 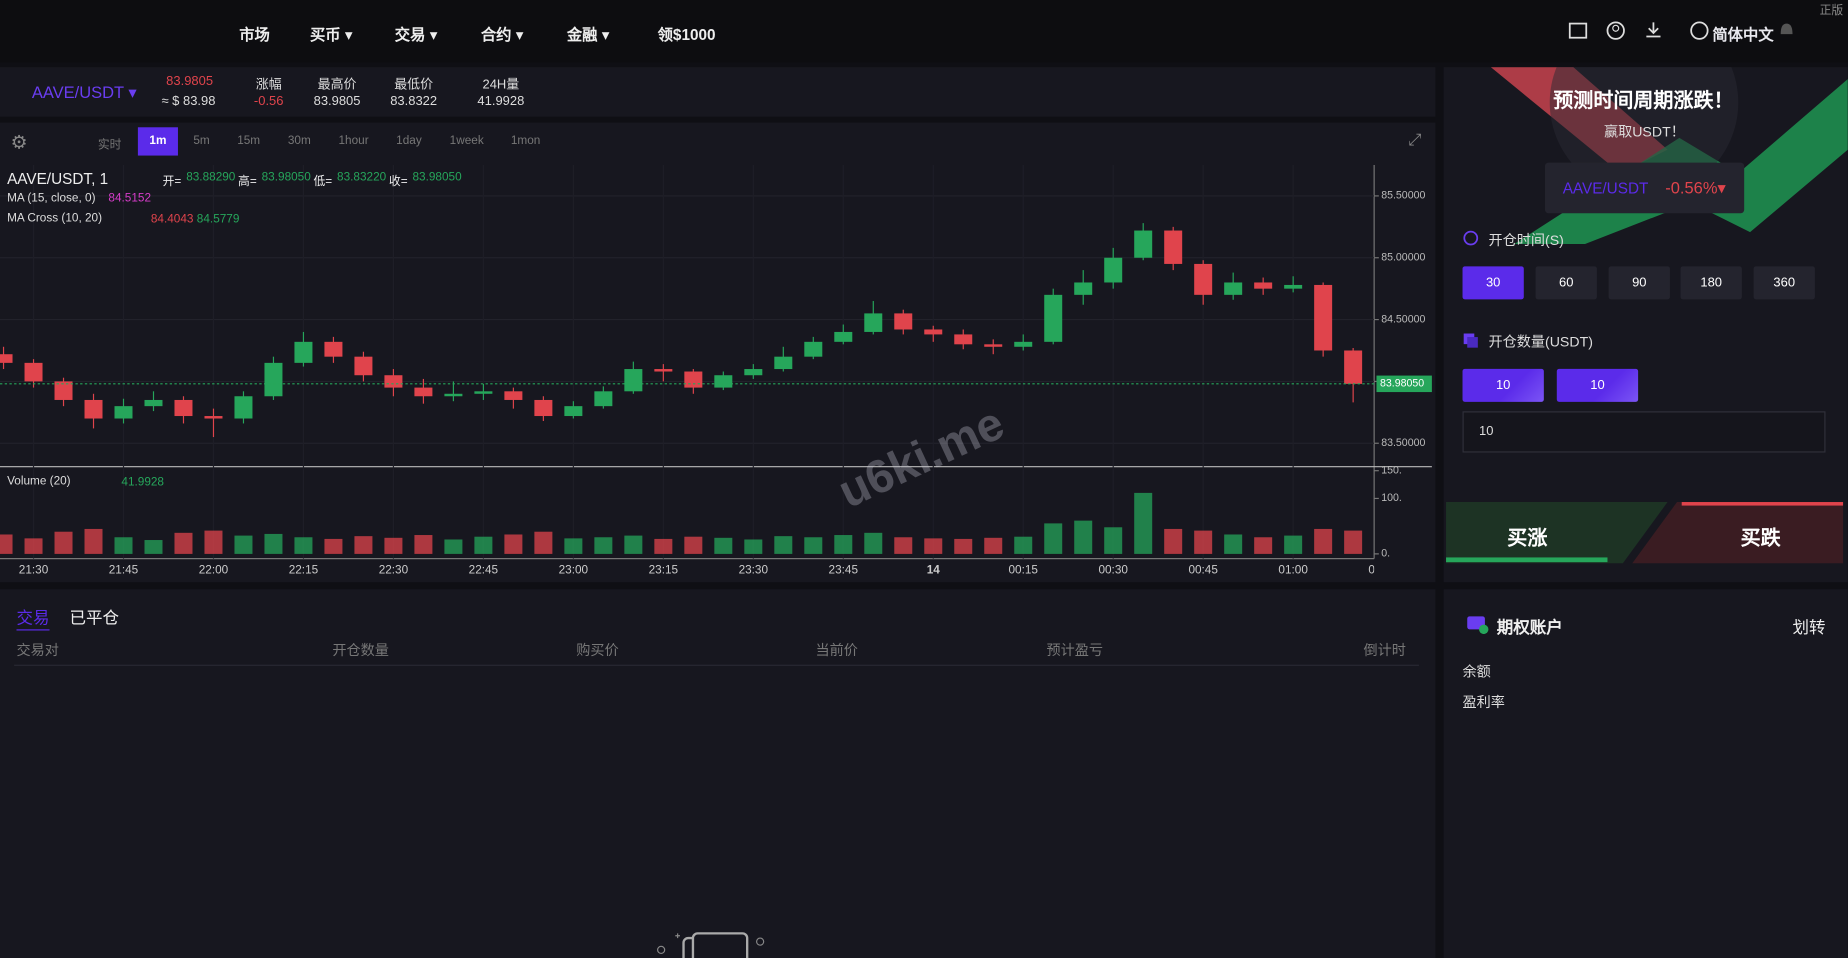 What do you see at coordinates (1784, 283) in the screenshot?
I see `time-option: 360` at bounding box center [1784, 283].